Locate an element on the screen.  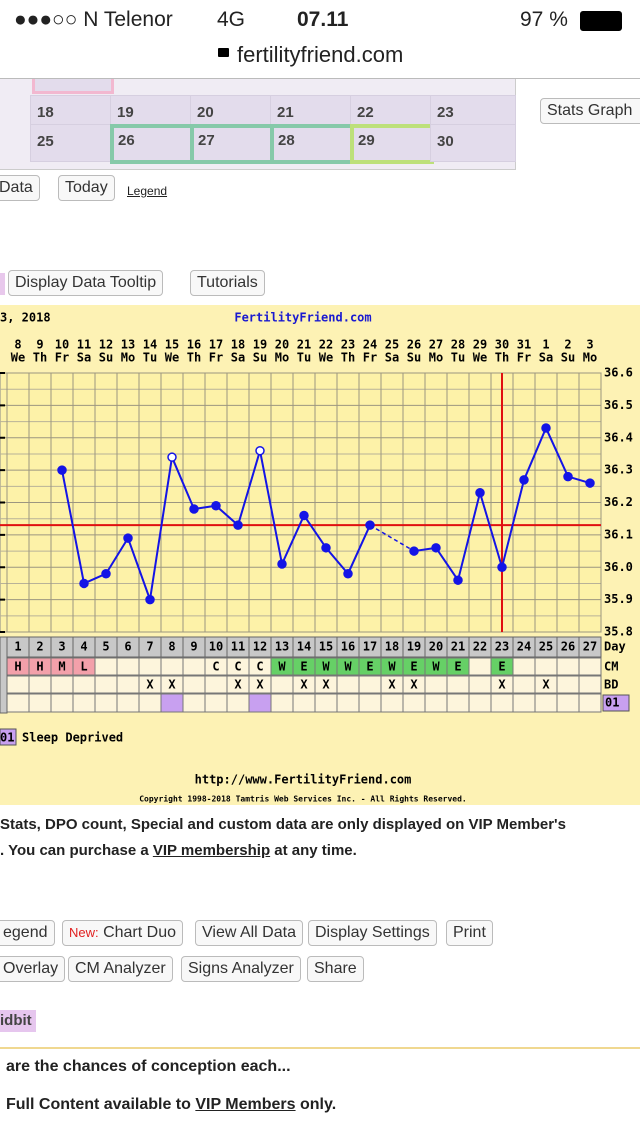
day-number: 11 is located at coordinates (238, 647).